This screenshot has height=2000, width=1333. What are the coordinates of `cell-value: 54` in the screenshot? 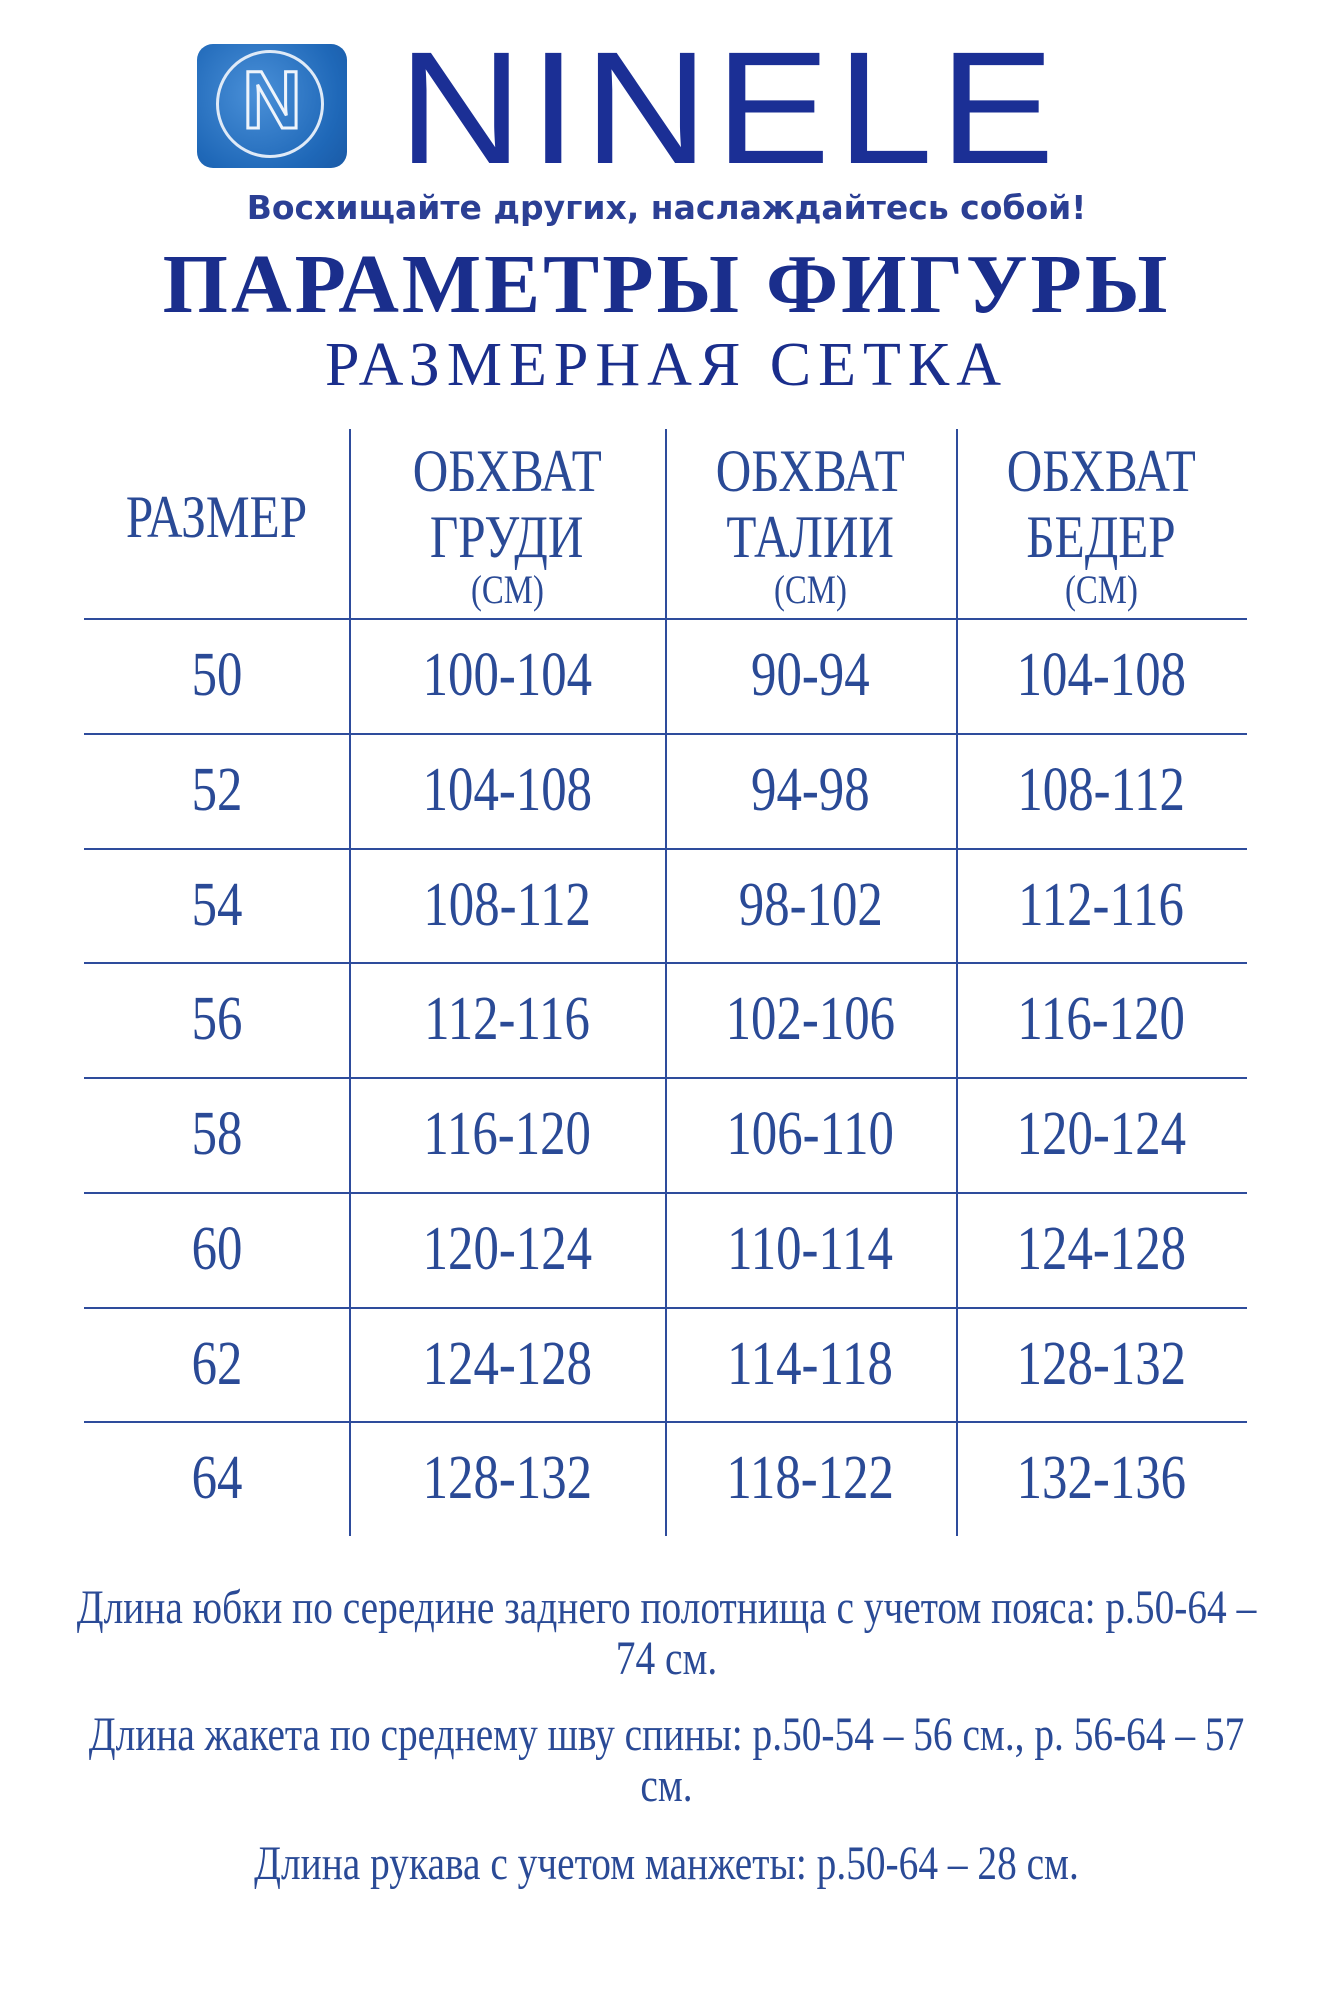 It's located at (216, 905).